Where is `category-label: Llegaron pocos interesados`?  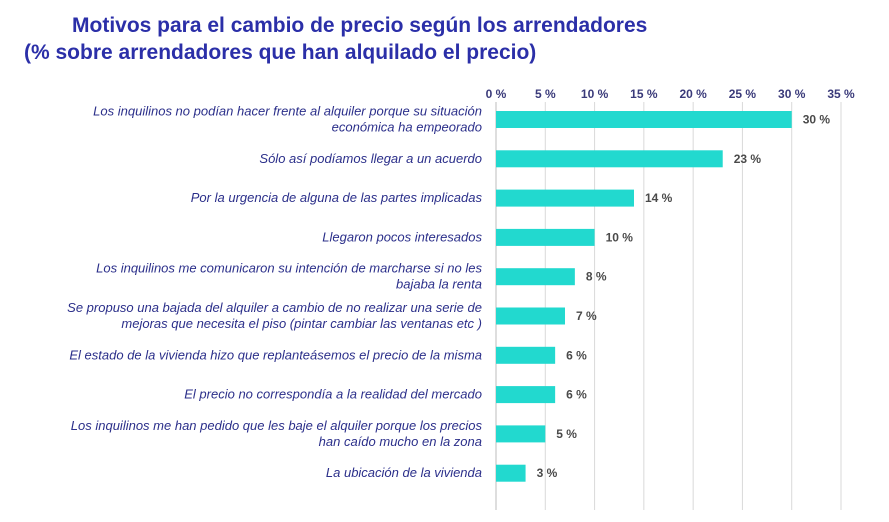
category-label: Llegaron pocos interesados is located at coordinates (402, 236).